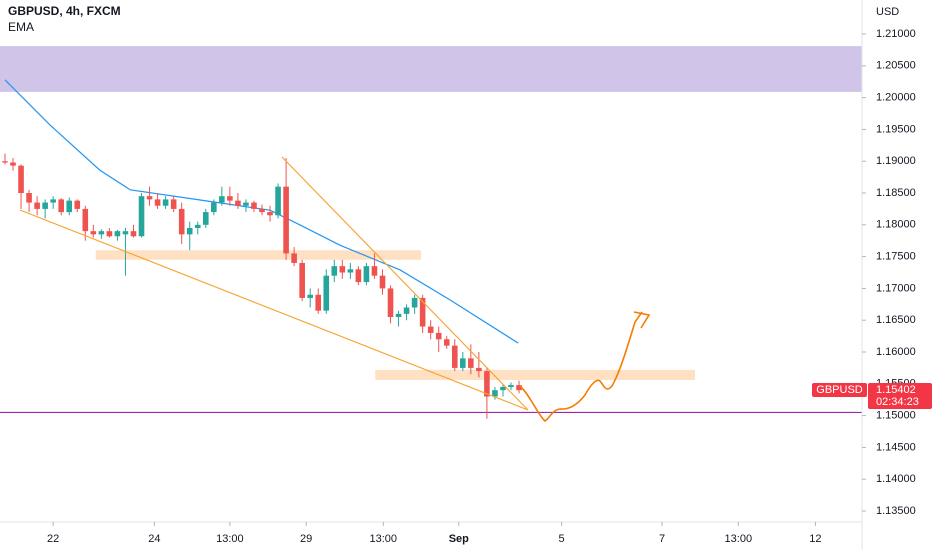 The width and height of the screenshot is (932, 550). I want to click on x-tick-label: 12, so click(815, 539).